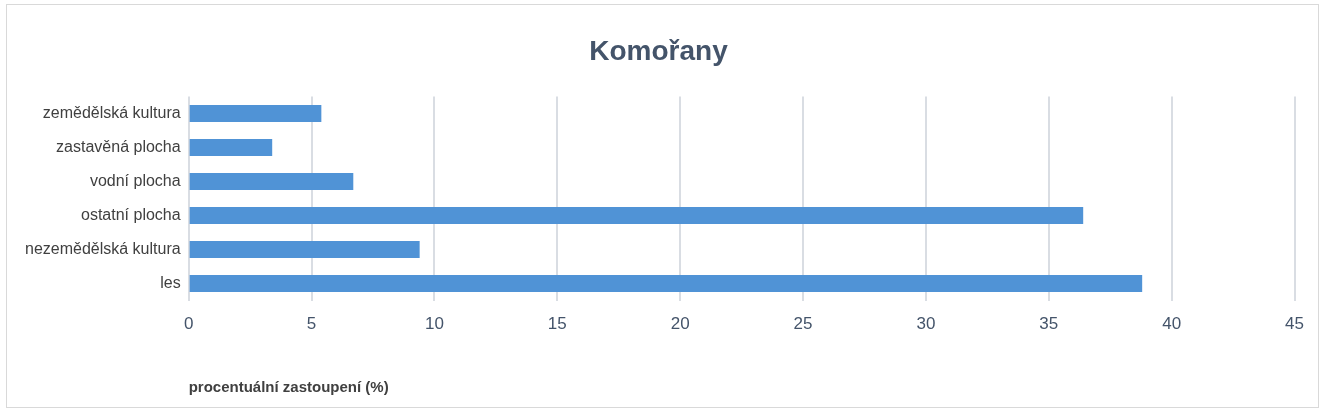 This screenshot has width=1327, height=414. Describe the element at coordinates (434, 324) in the screenshot. I see `x-tick-label: 10` at that location.